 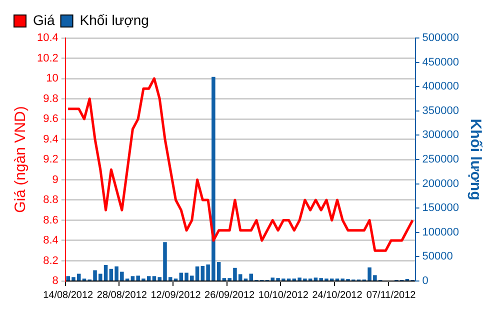 What do you see at coordinates (230, 295) in the screenshot?
I see `x-tick-label: 26/09/2012` at bounding box center [230, 295].